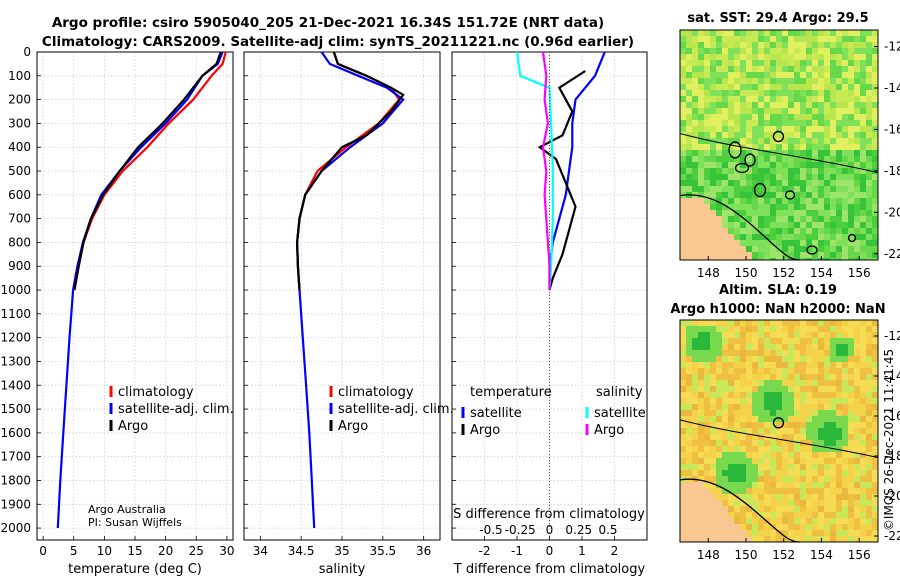 The width and height of the screenshot is (900, 580). What do you see at coordinates (892, 88) in the screenshot?
I see `y-tick-label: -14` at bounding box center [892, 88].